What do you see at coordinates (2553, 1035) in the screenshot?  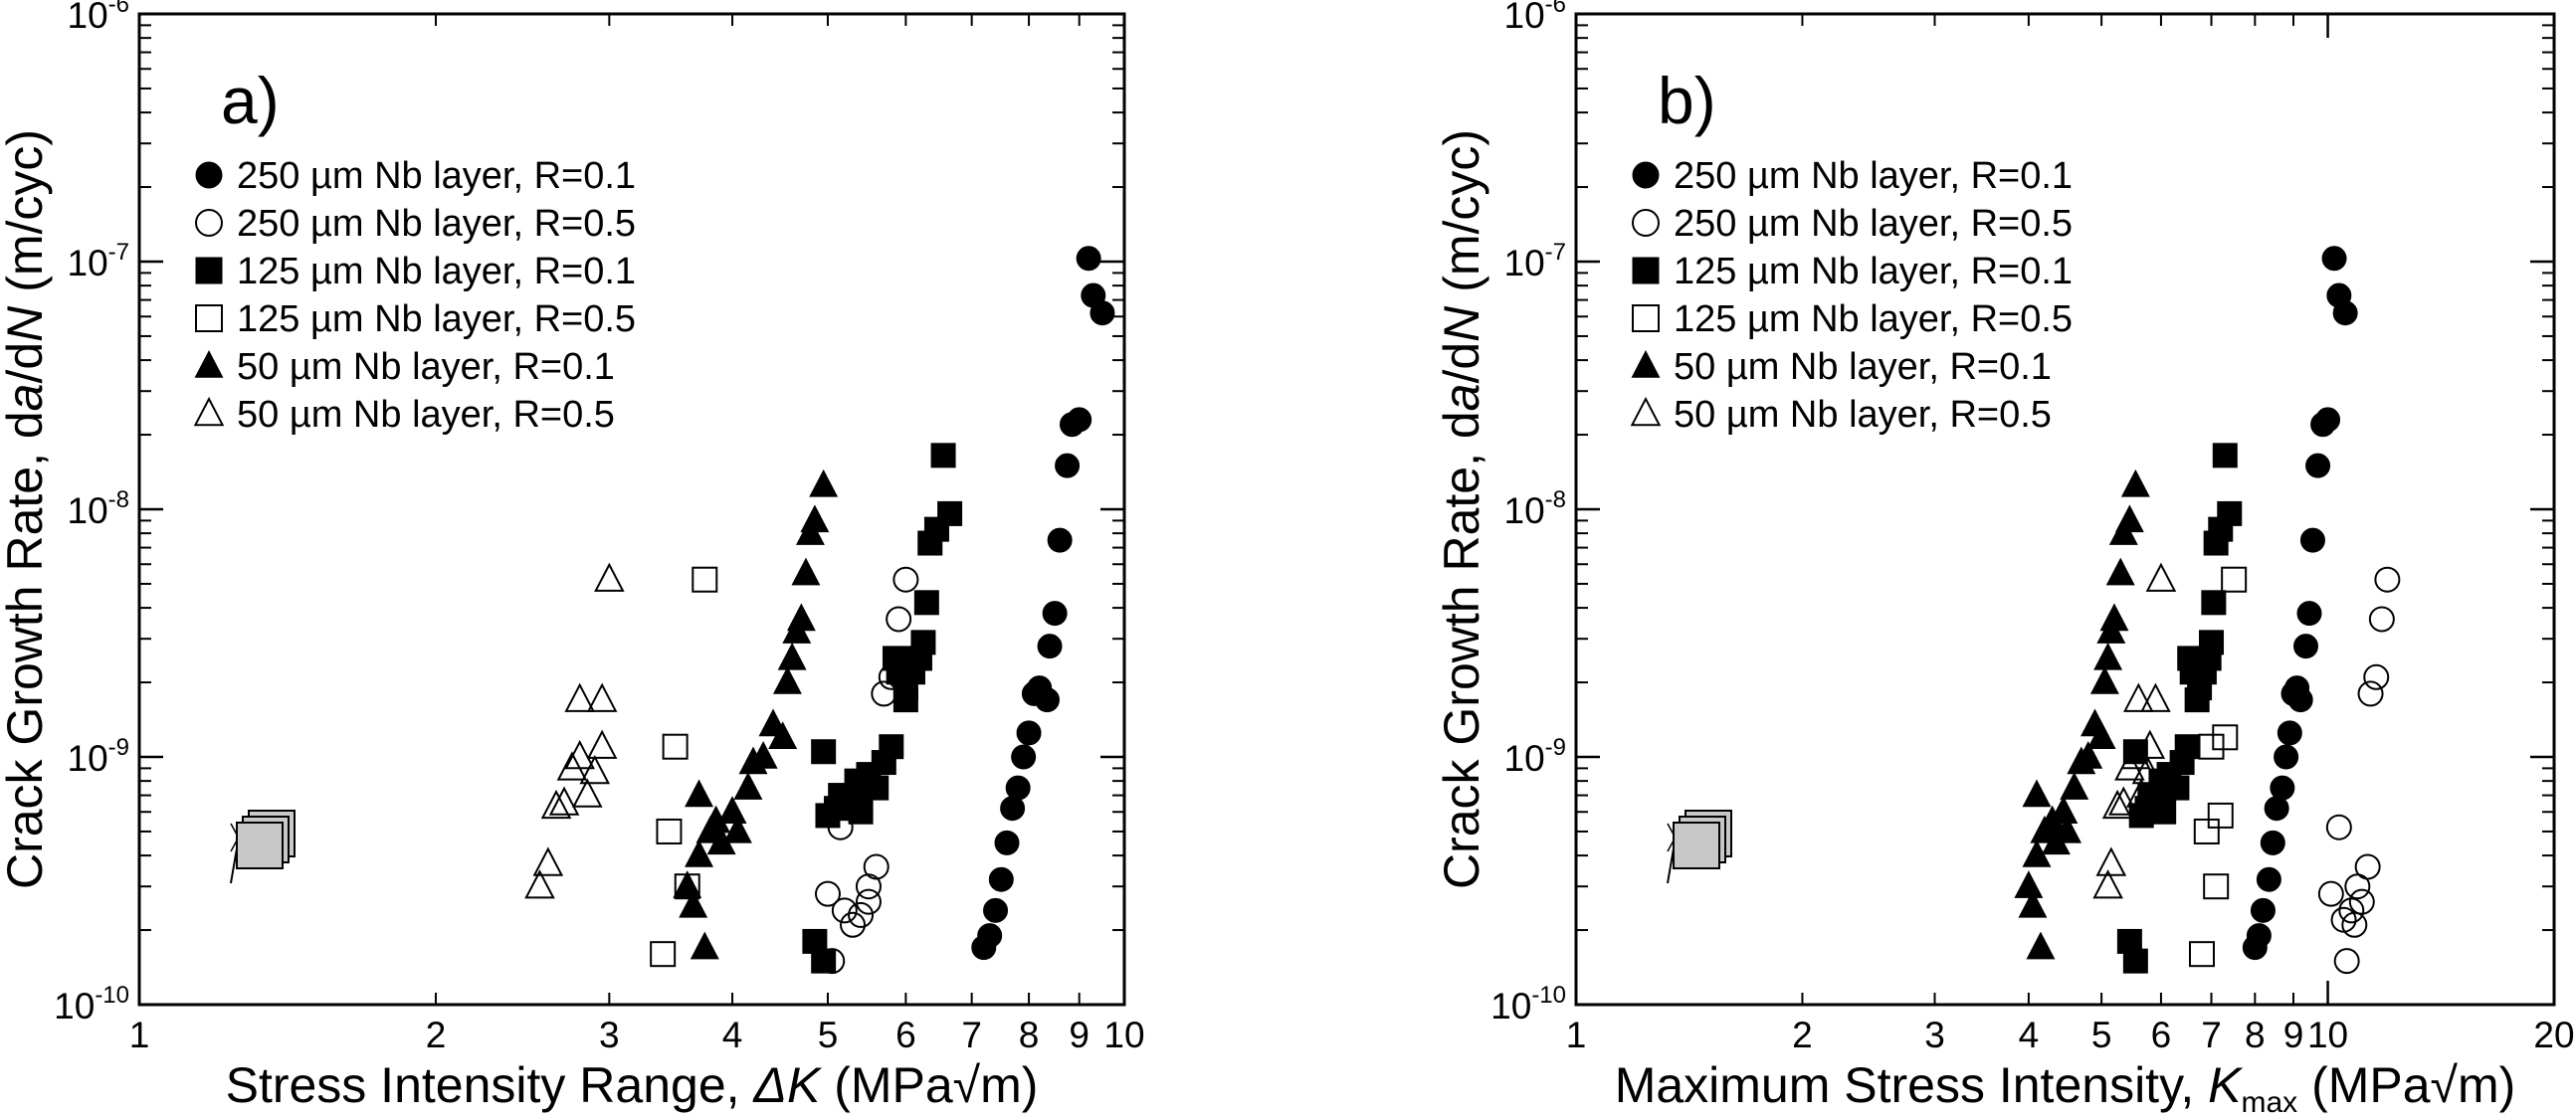 I see `x-tick-label: 20` at bounding box center [2553, 1035].